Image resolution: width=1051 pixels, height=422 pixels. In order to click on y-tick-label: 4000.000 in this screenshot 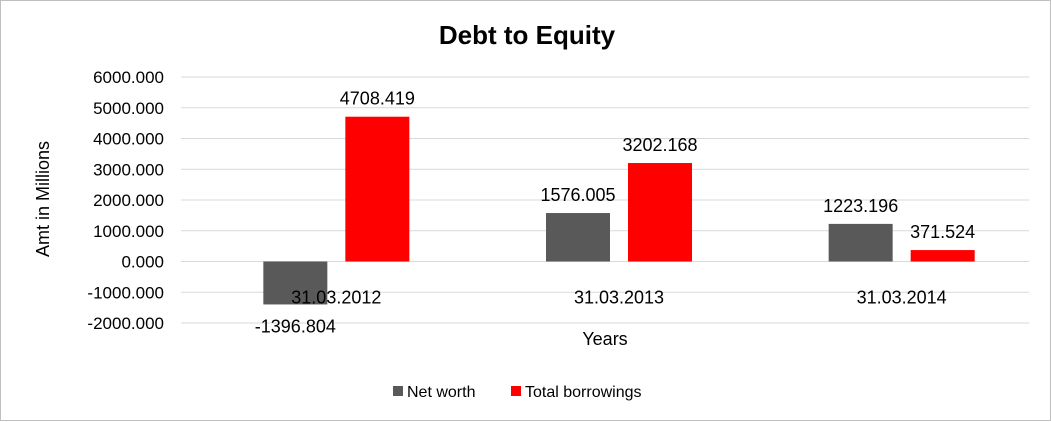, I will do `click(128, 139)`.